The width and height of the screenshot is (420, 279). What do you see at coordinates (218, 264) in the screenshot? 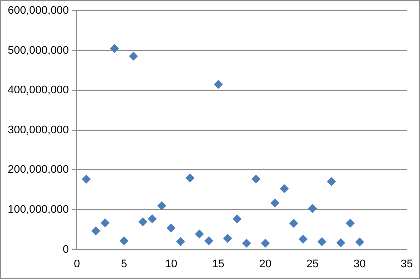
I see `x-tick-label: 15` at bounding box center [218, 264].